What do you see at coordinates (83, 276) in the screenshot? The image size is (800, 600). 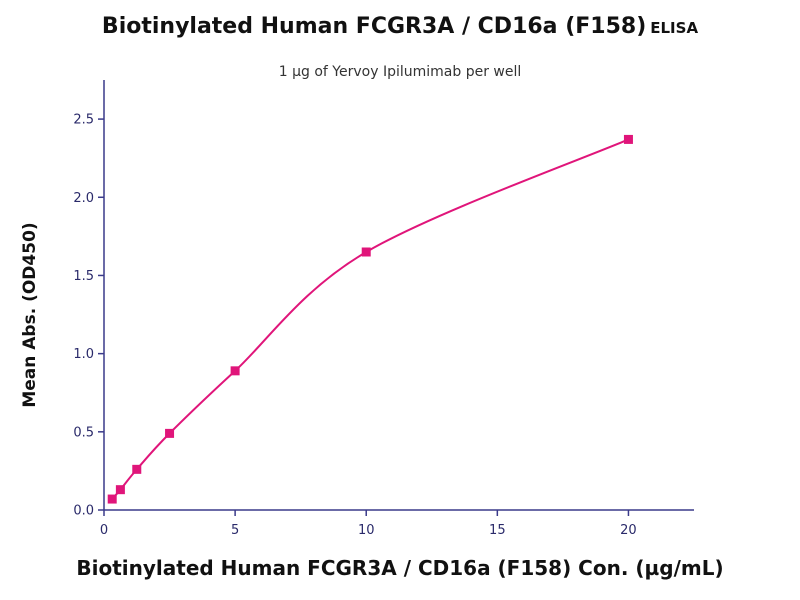 I see `y-tick-label: 1.5` at bounding box center [83, 276].